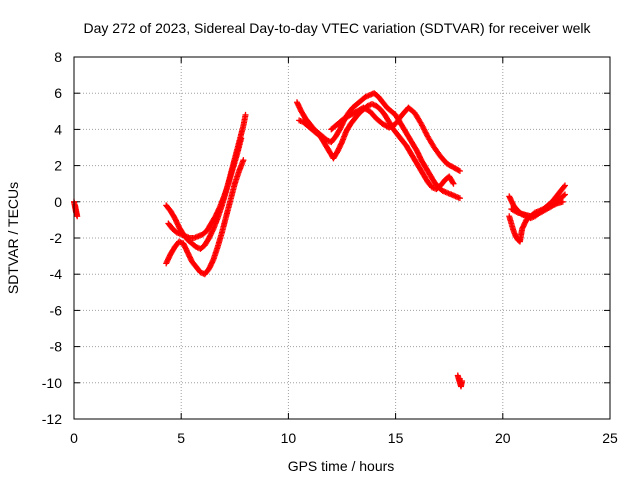  What do you see at coordinates (13, 238) in the screenshot?
I see `y-axis-label: SDTVAR / TECUs` at bounding box center [13, 238].